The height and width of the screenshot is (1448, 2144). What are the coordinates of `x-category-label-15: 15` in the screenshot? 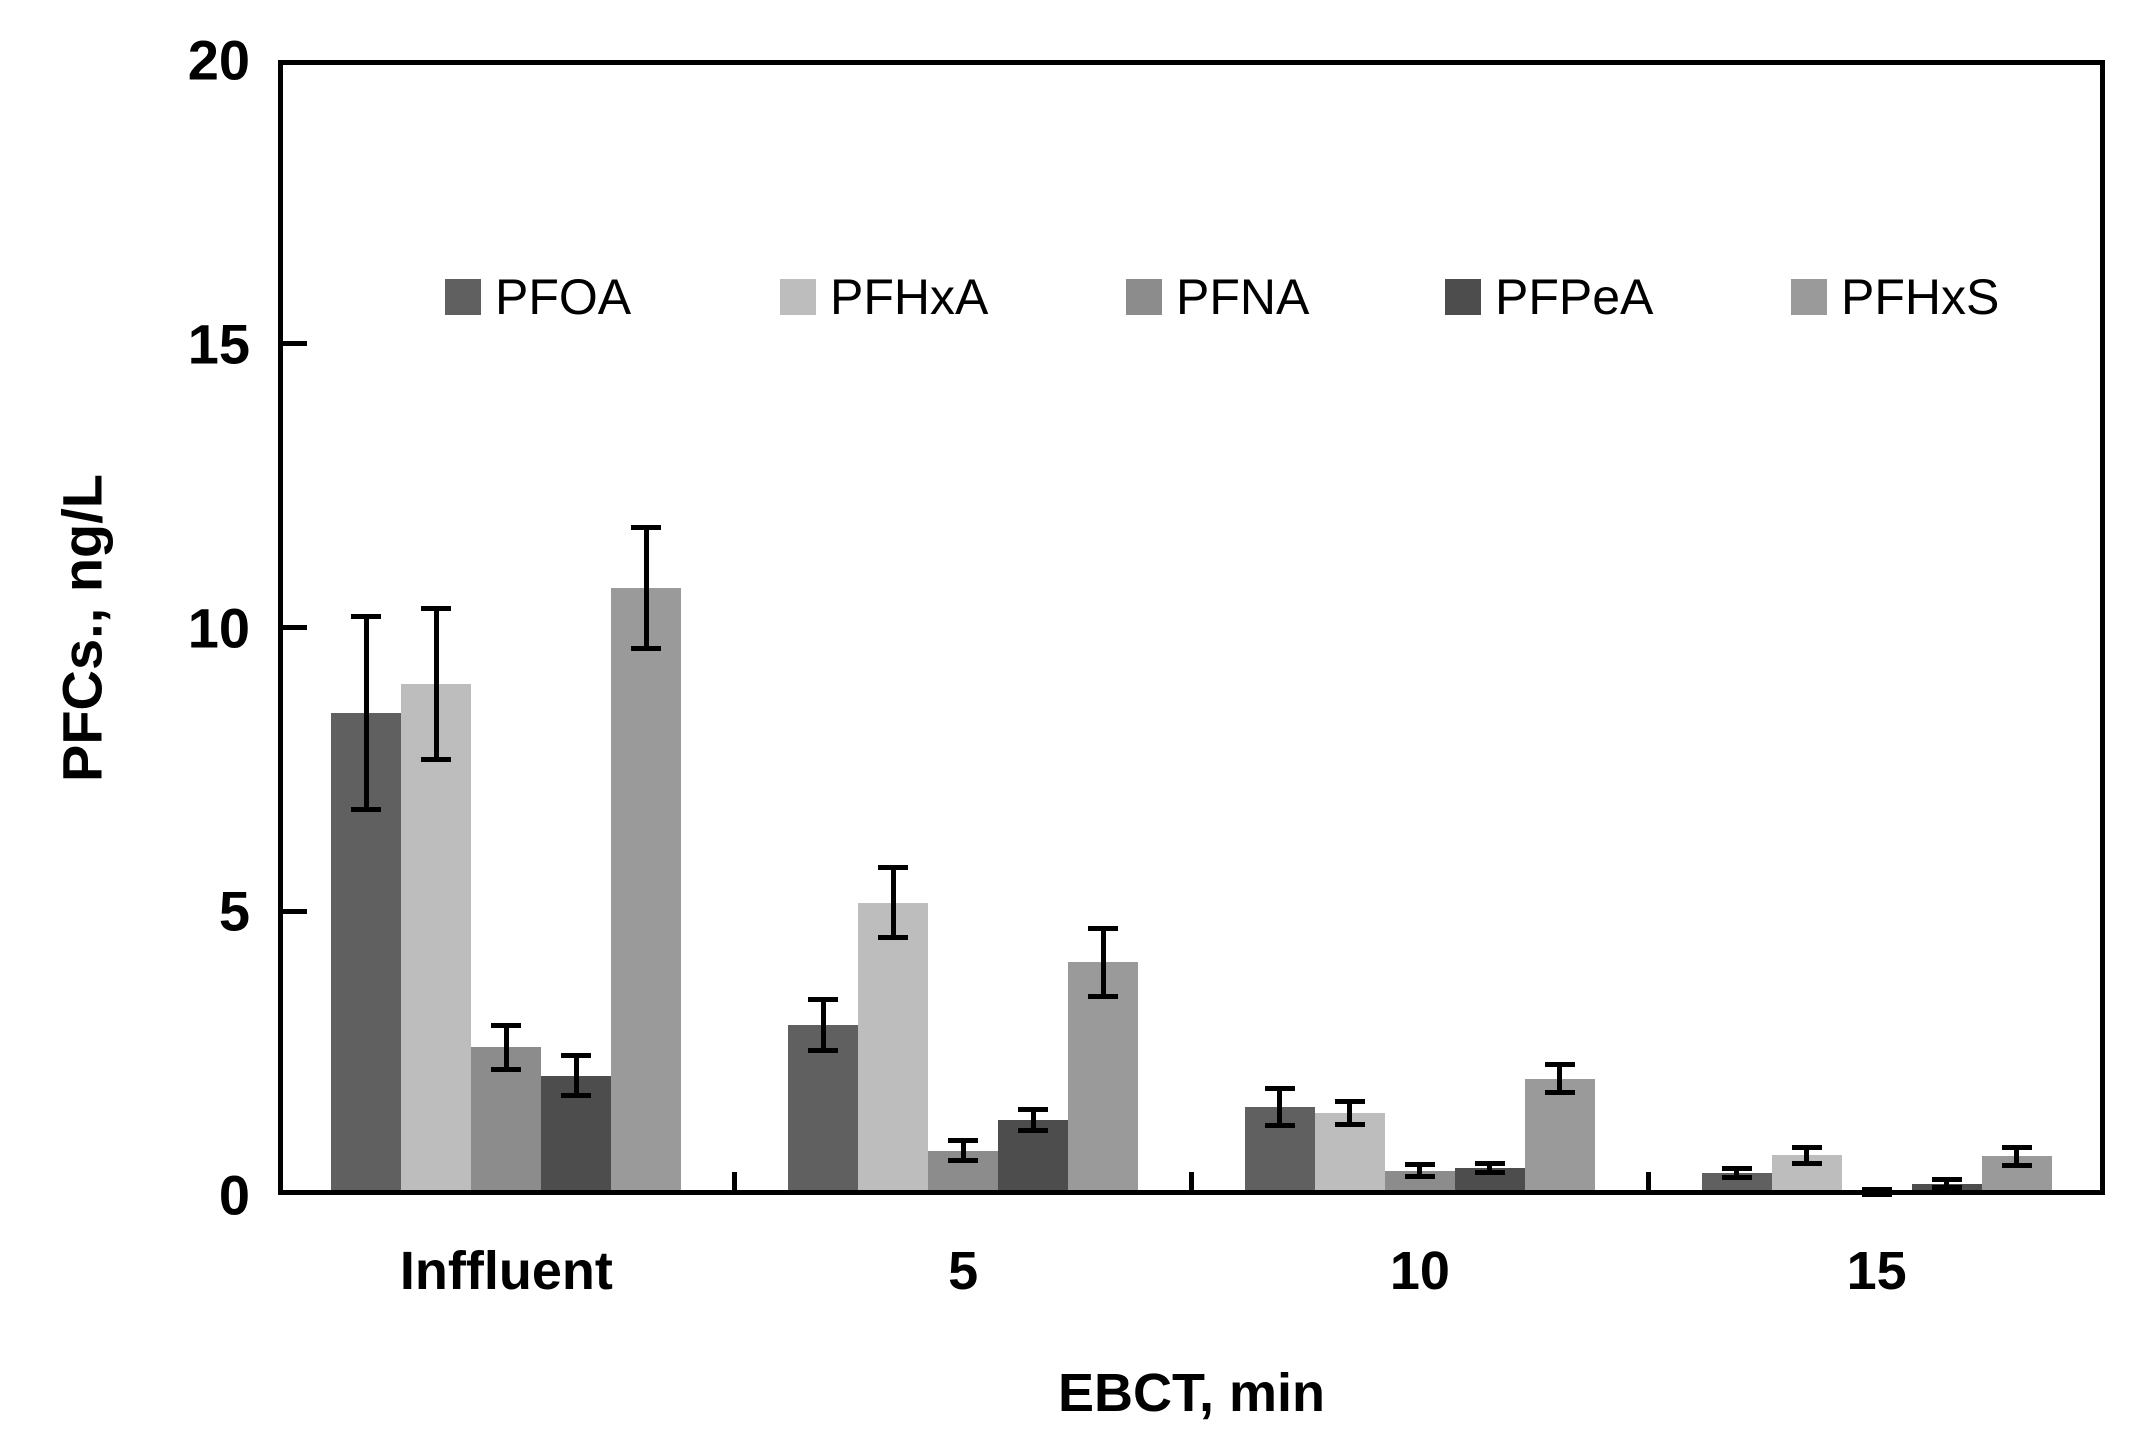 It's located at (1876, 1271).